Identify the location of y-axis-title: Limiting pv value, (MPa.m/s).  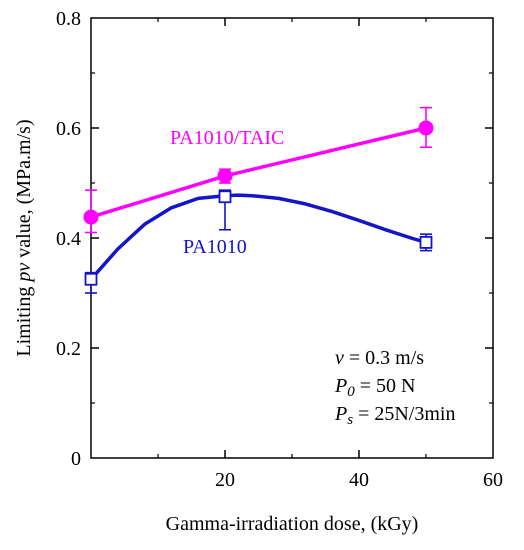
(24, 237).